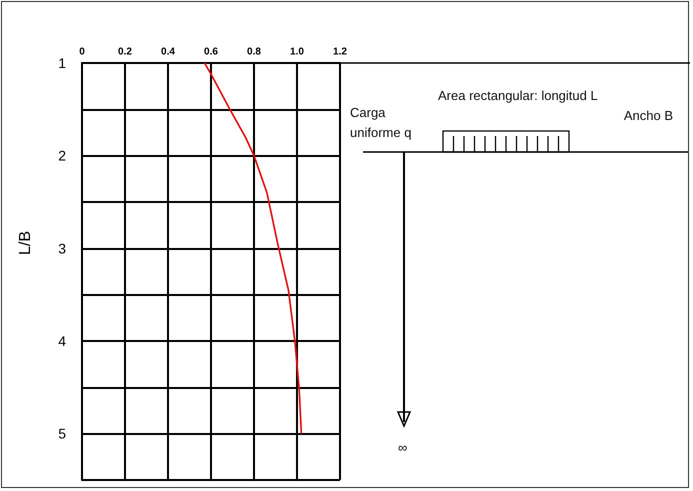  I want to click on y-axis-title: L/B, so click(26, 243).